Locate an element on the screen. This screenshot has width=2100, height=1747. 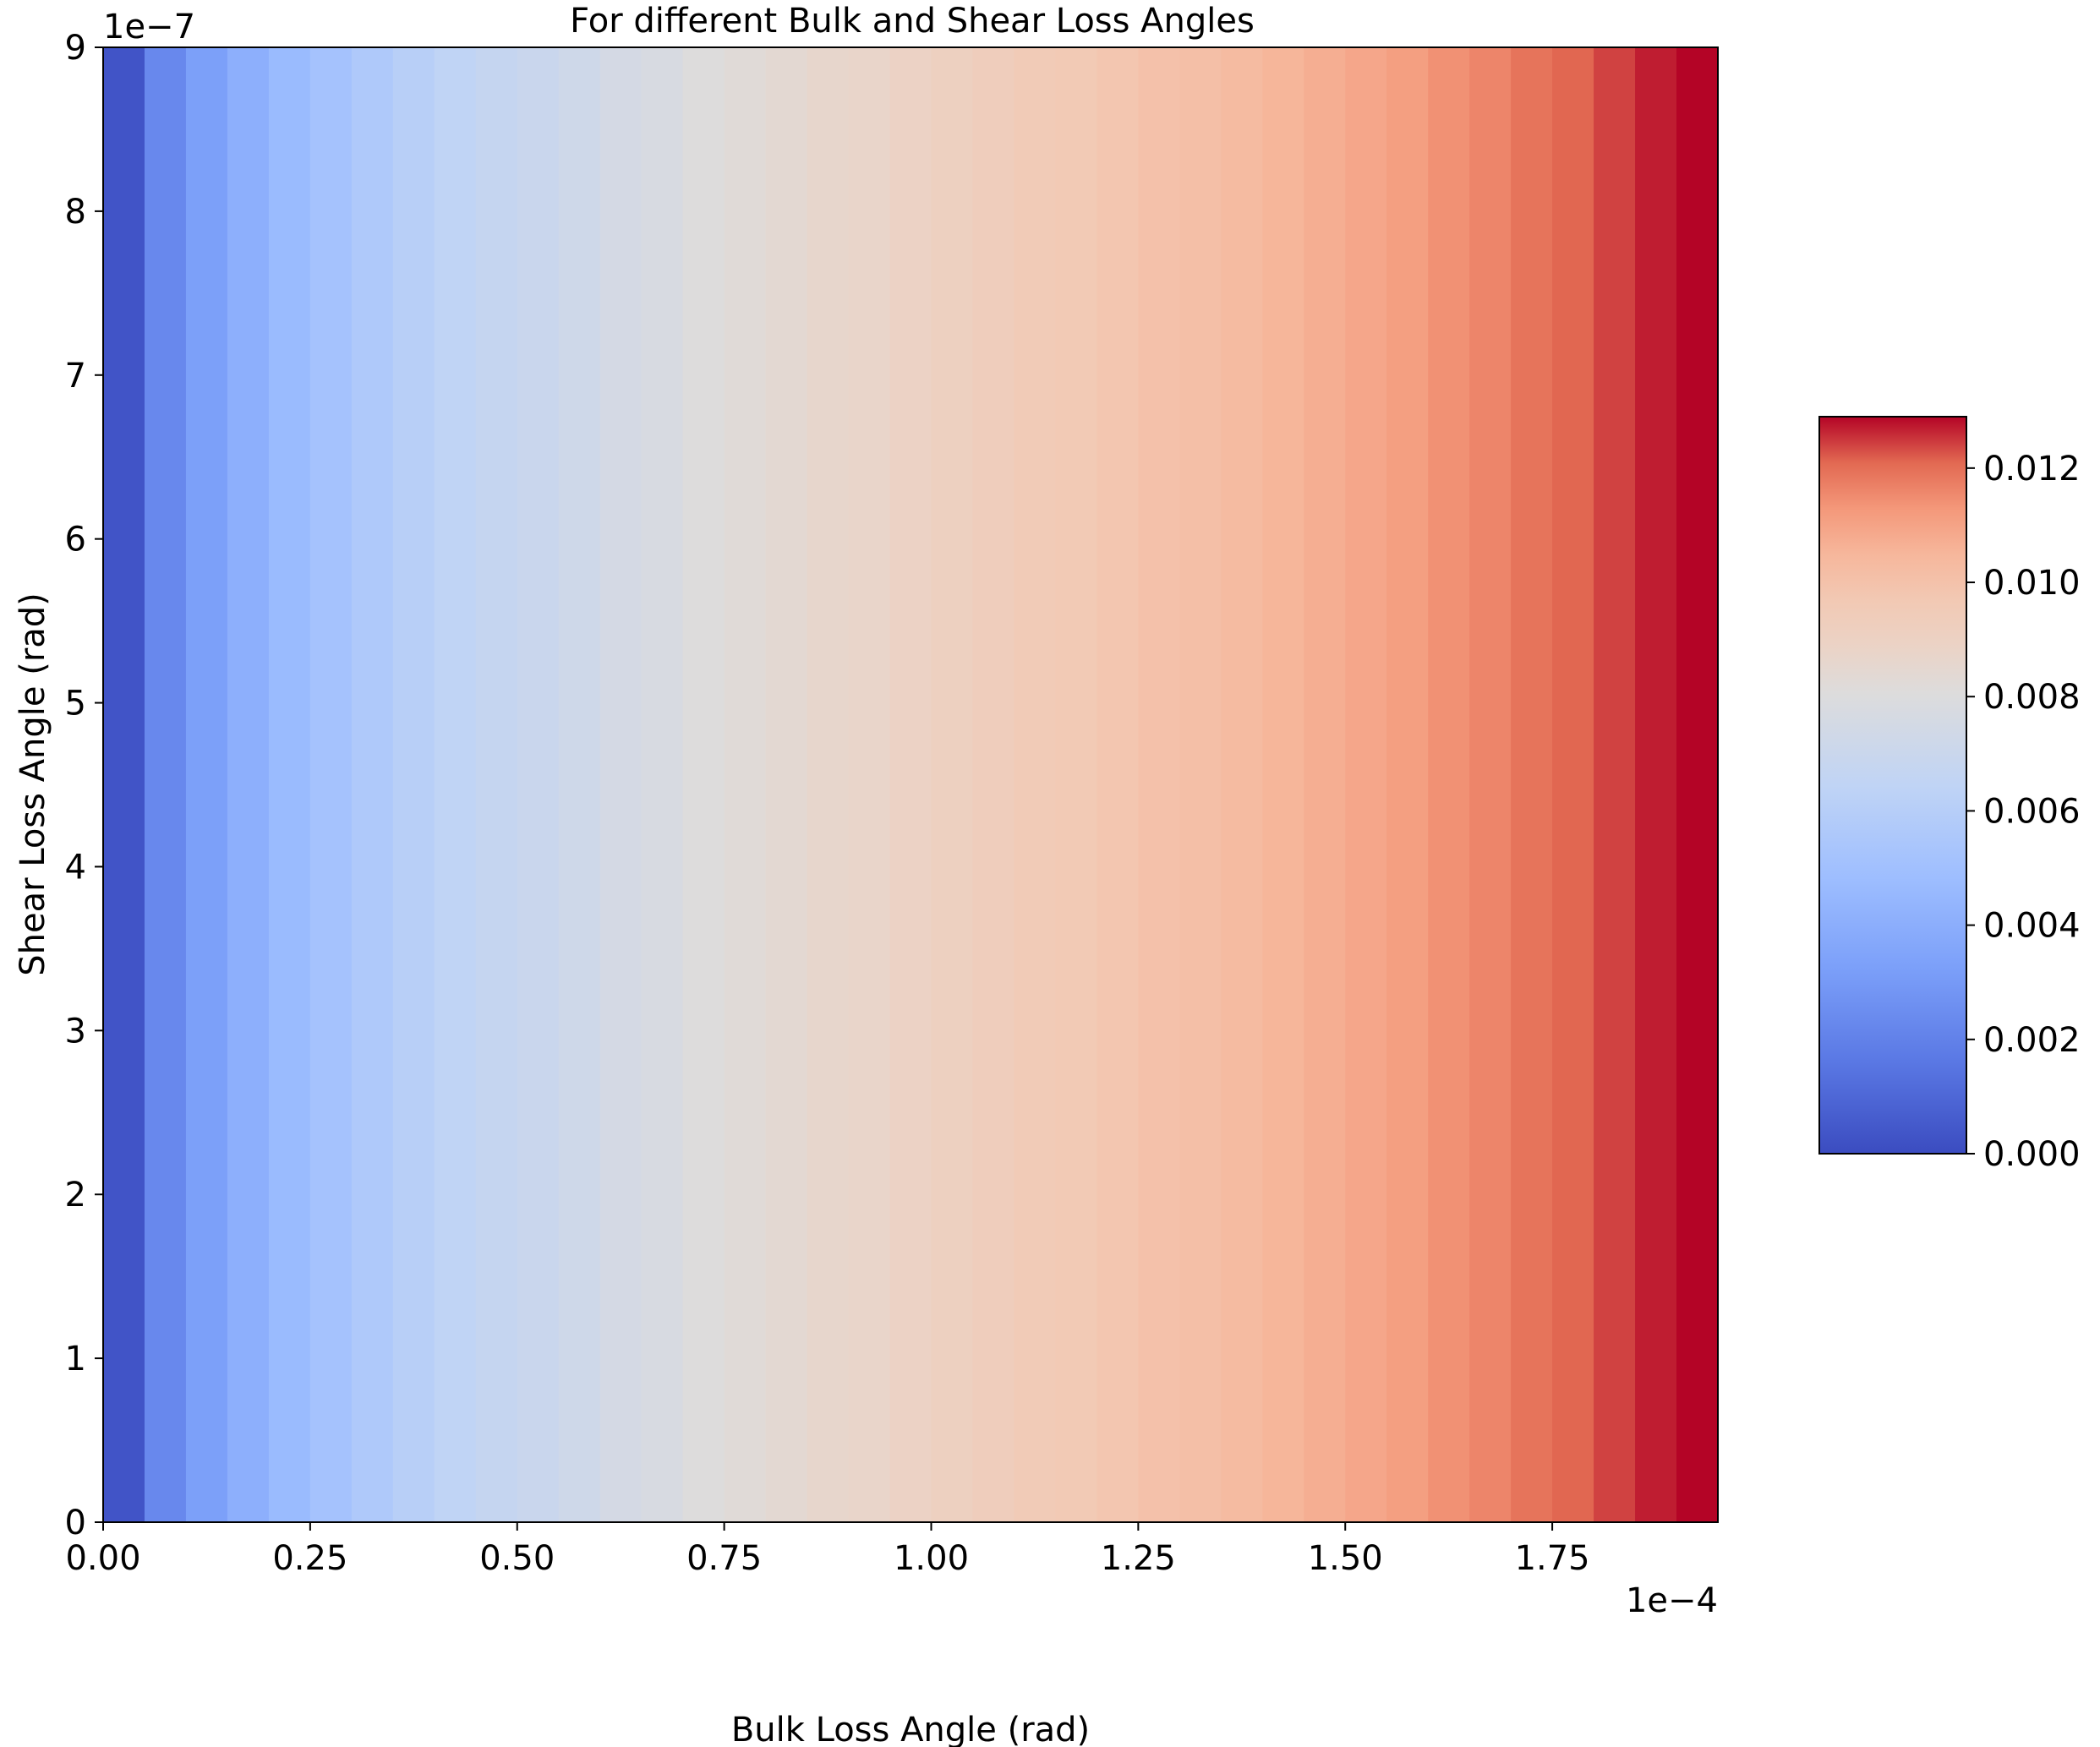
colorbar-ticks: 0.000 0.002 0.004 0.006 0.008 0.010 0.012 is located at coordinates (2023, 812).